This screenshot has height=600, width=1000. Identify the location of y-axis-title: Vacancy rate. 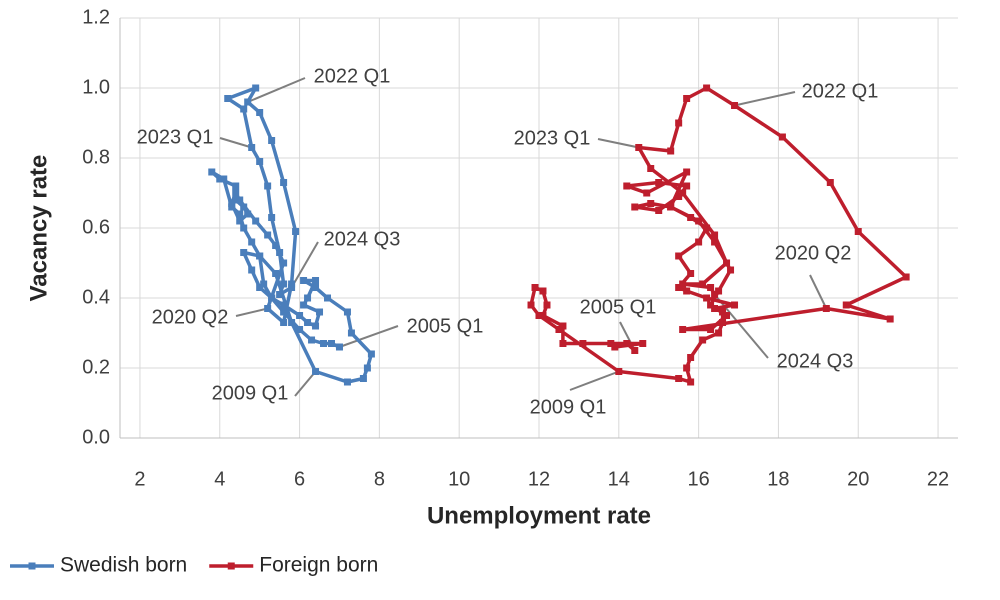
(38, 228).